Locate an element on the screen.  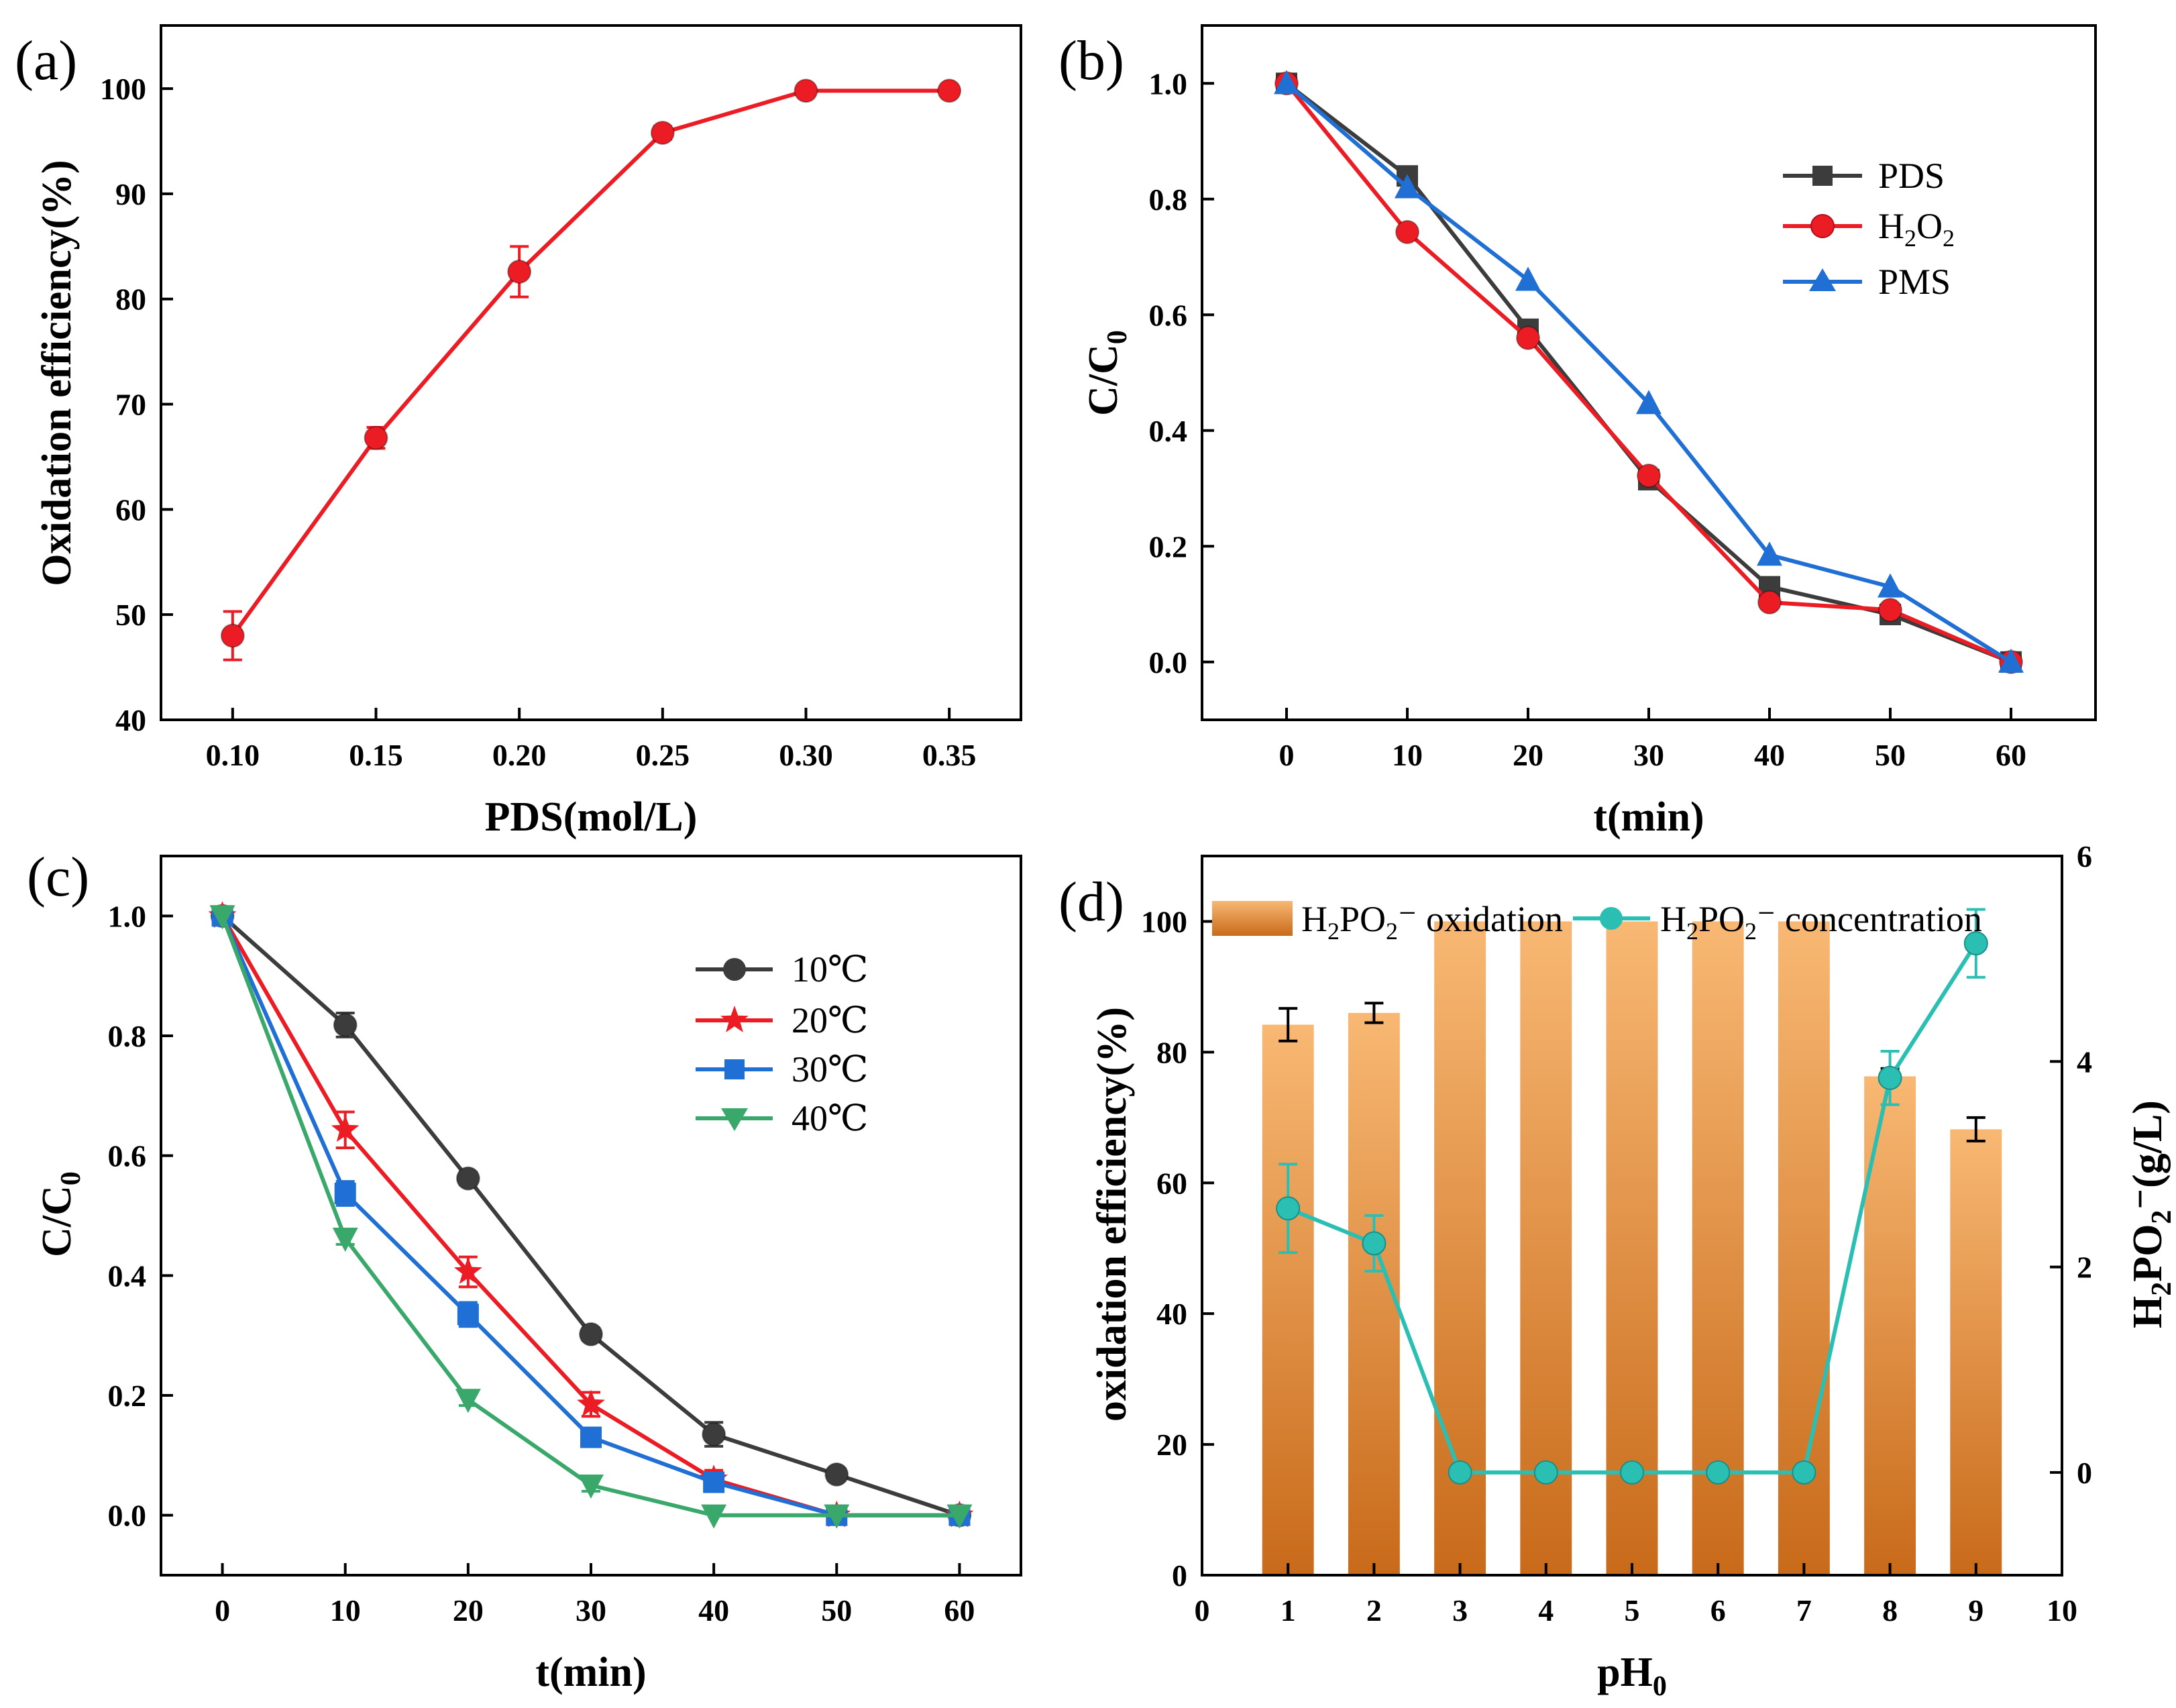
panel-c-ytick-label-4: 0.8 is located at coordinates (127, 1036).